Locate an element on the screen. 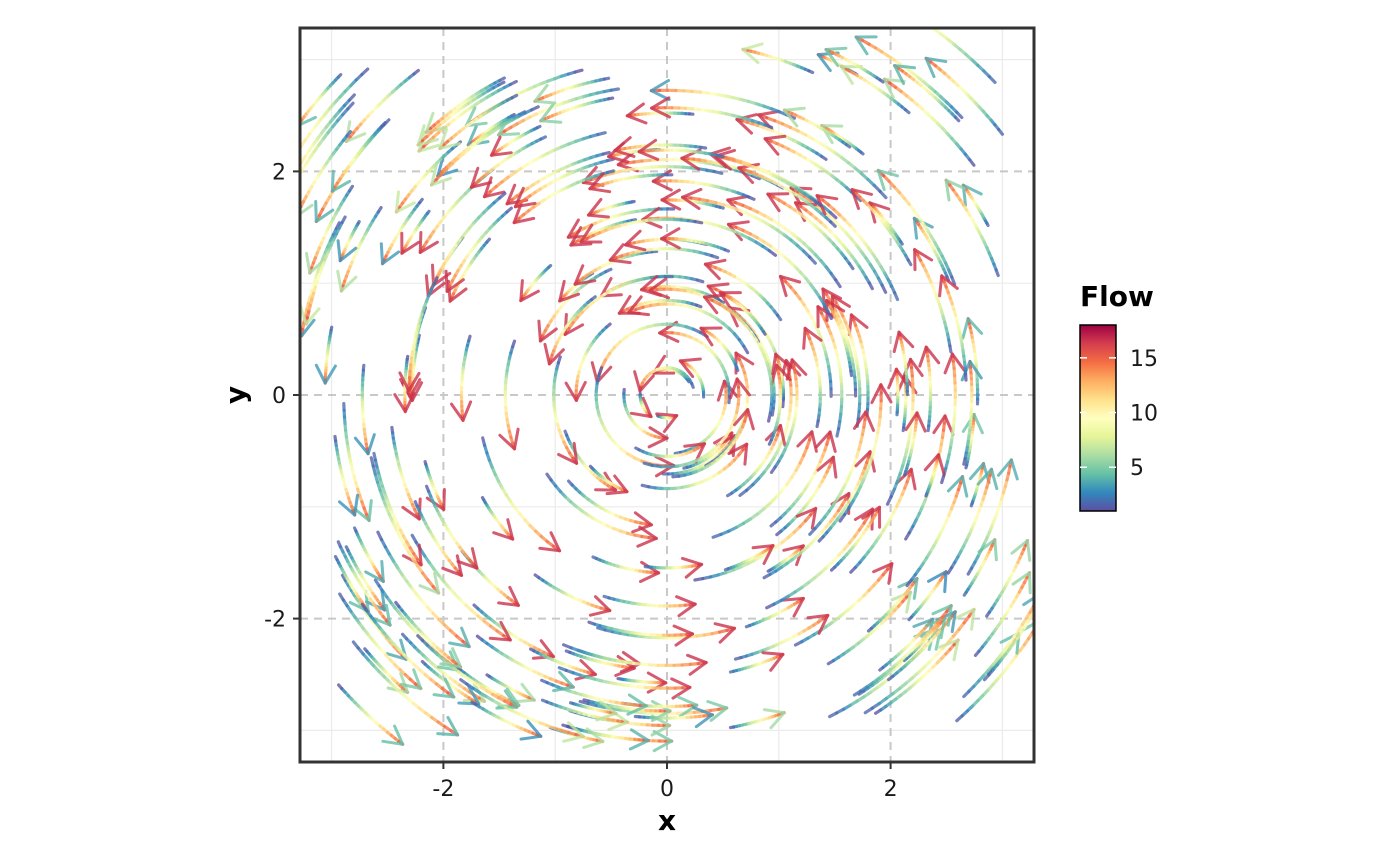 Image resolution: width=1400 pixels, height=866 pixels. x-tick-label: 0 is located at coordinates (667, 789).